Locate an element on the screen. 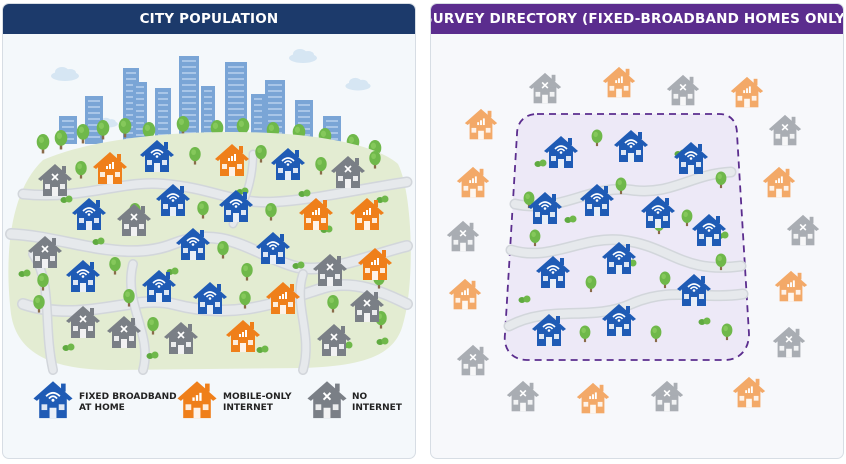  legend-none-label: NO INTERNET is located at coordinates (377, 403).